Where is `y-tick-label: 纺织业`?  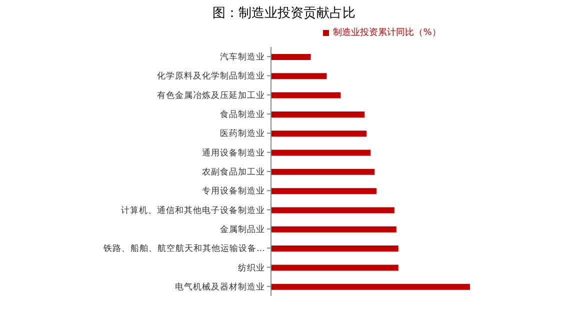
y-tick-label: 纺织业 is located at coordinates (251, 268).